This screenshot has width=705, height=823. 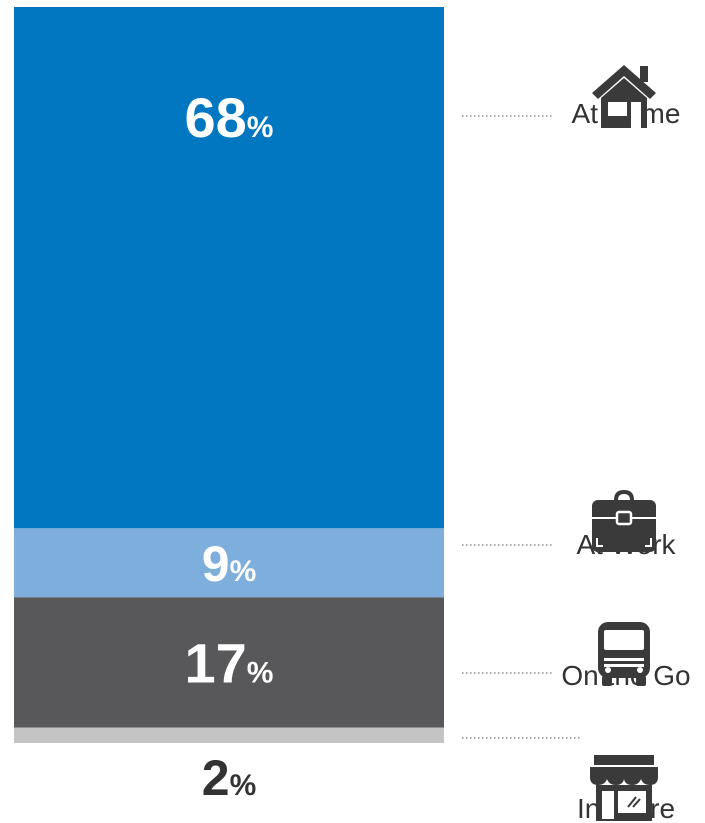 I want to click on briefcase-icon, so click(x=624, y=521).